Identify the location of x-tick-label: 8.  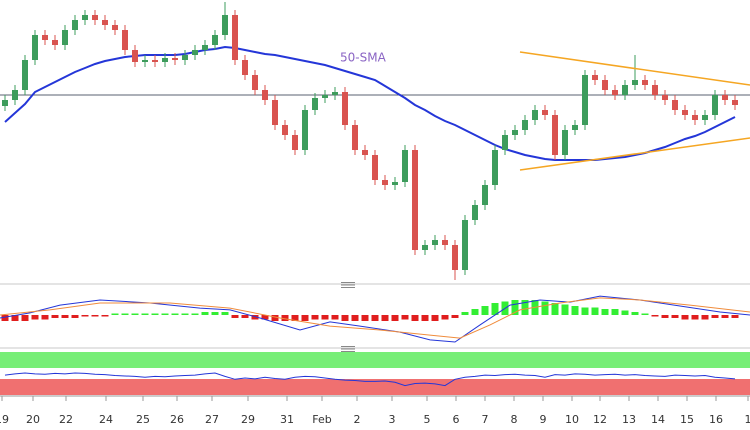
(514, 419).